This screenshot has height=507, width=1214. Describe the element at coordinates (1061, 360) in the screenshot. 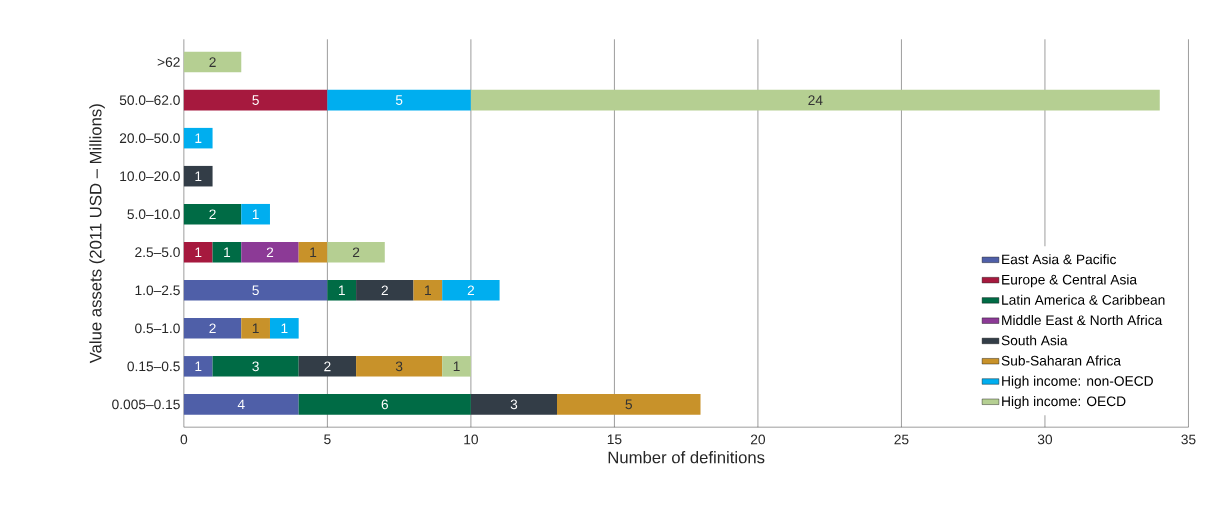

I see `legend-label: Sub-Saharan Africa` at that location.